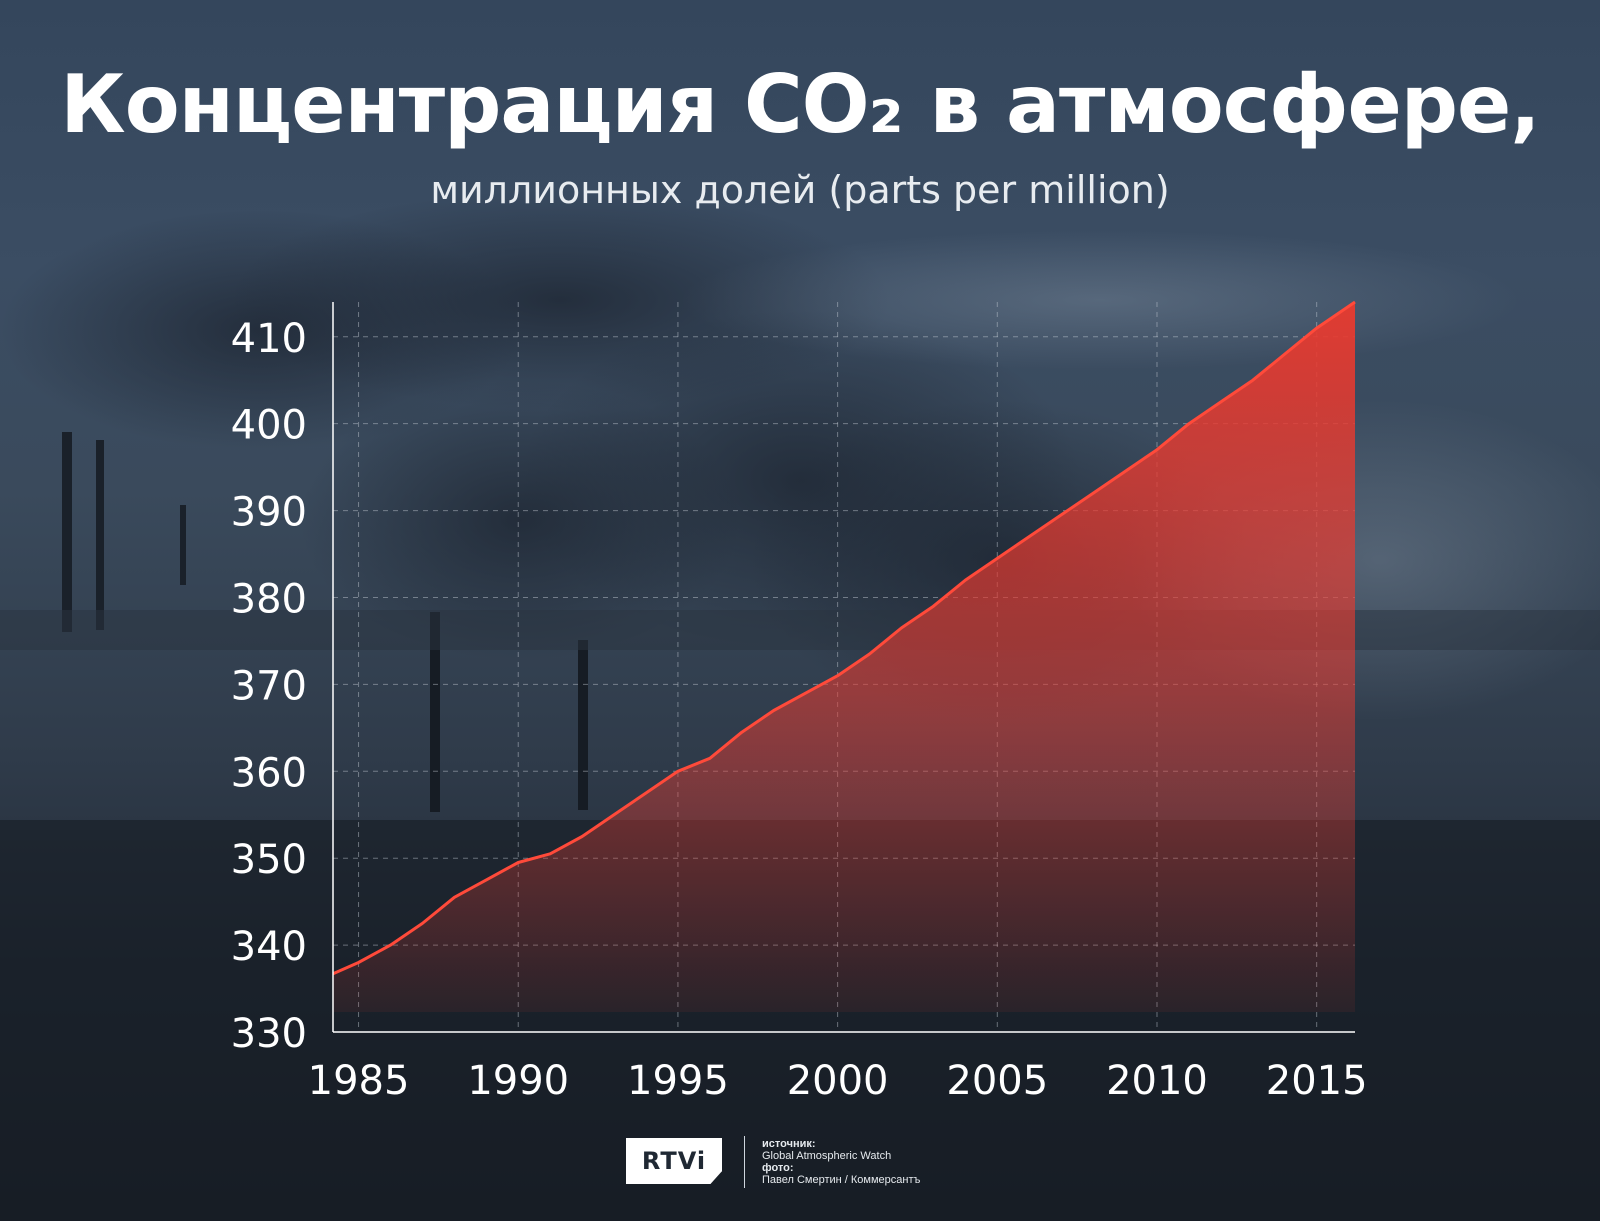  What do you see at coordinates (997, 1081) in the screenshot?
I see `x-tick-label: 2005` at bounding box center [997, 1081].